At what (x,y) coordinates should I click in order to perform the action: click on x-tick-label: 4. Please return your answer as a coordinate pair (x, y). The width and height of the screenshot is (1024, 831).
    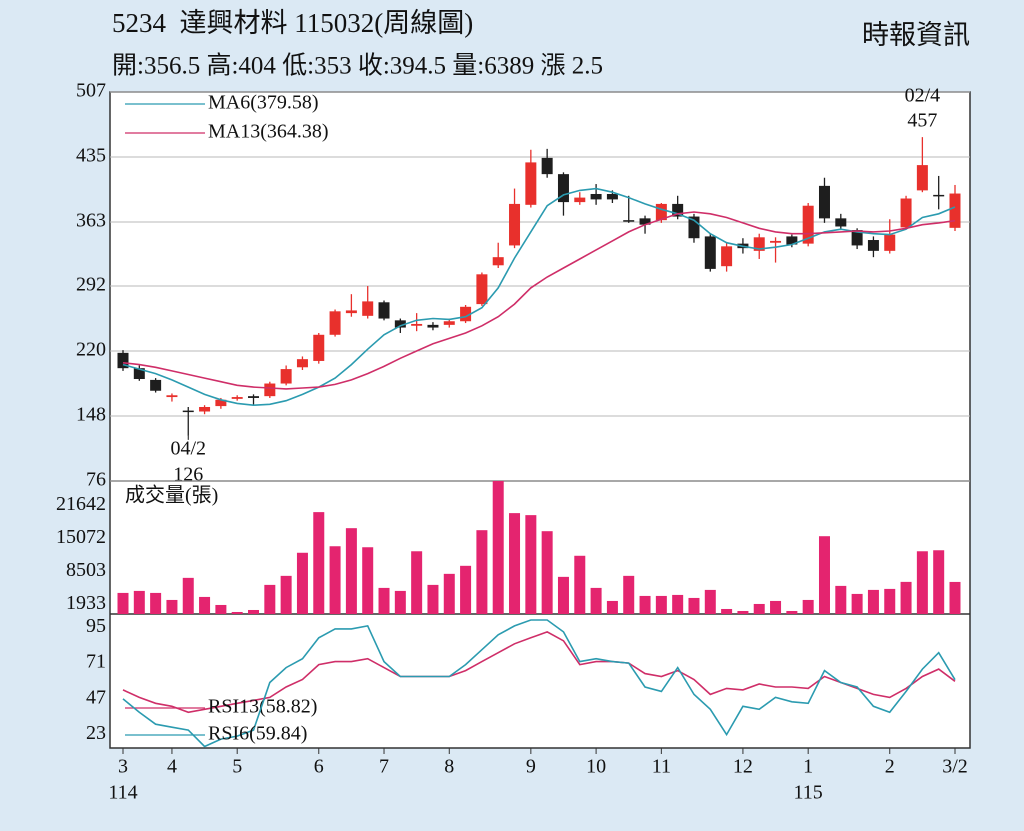
    Looking at the image, I should click on (172, 767).